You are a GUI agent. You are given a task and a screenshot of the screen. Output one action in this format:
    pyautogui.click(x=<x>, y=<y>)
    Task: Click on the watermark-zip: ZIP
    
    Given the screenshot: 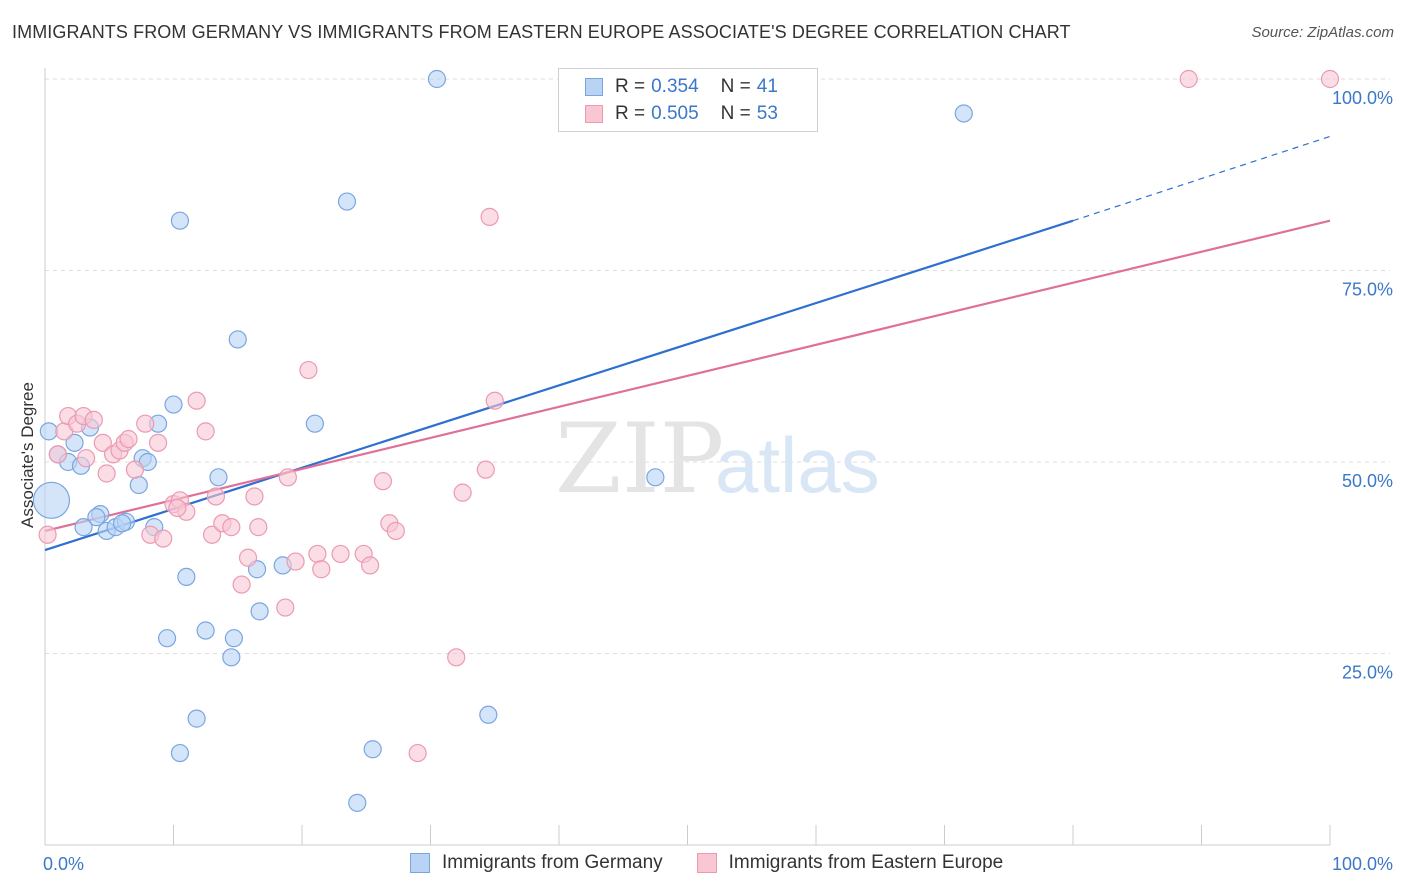 What is the action you would take?
    pyautogui.click(x=639, y=459)
    